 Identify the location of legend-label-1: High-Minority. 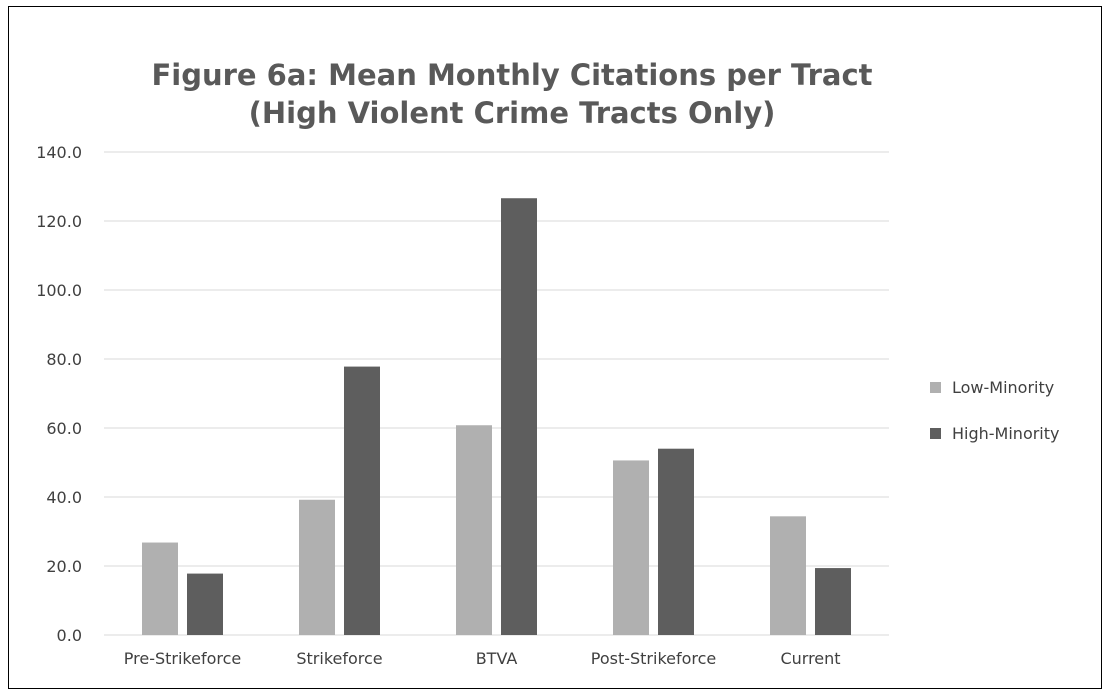
(1006, 433).